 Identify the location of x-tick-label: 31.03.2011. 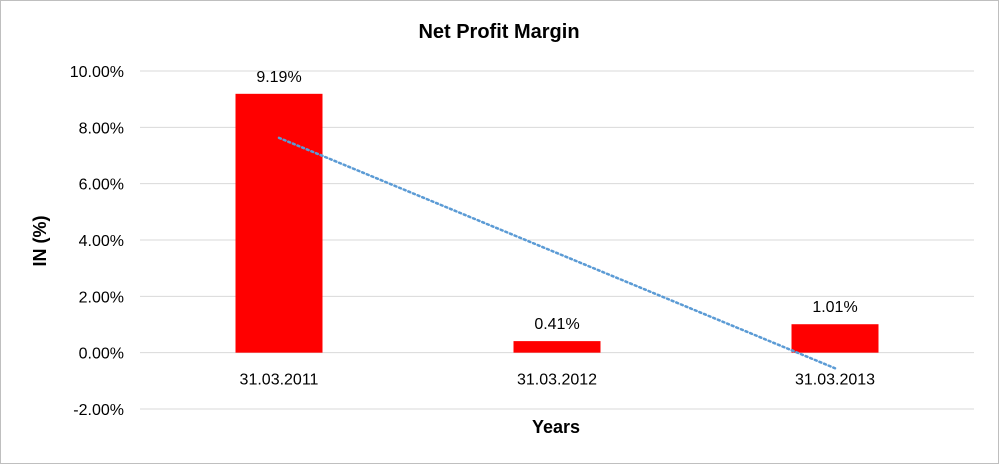
(279, 380).